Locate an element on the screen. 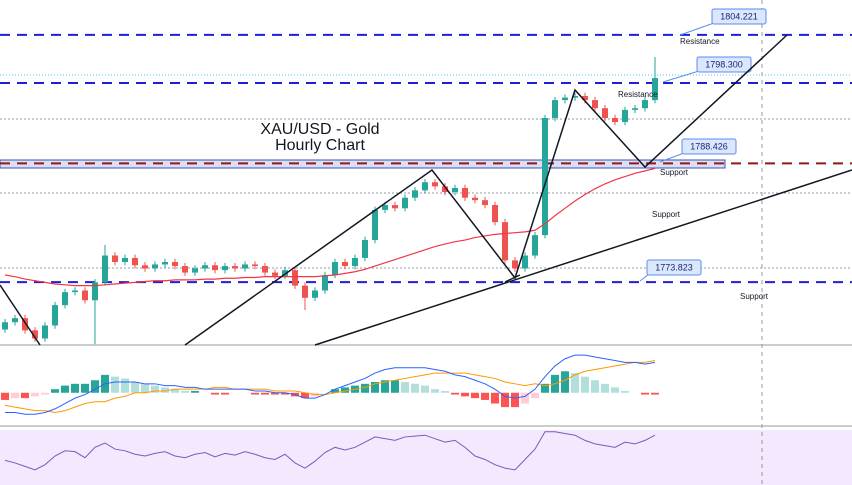 The image size is (852, 485). level-label: 1788.426 is located at coordinates (709, 146).